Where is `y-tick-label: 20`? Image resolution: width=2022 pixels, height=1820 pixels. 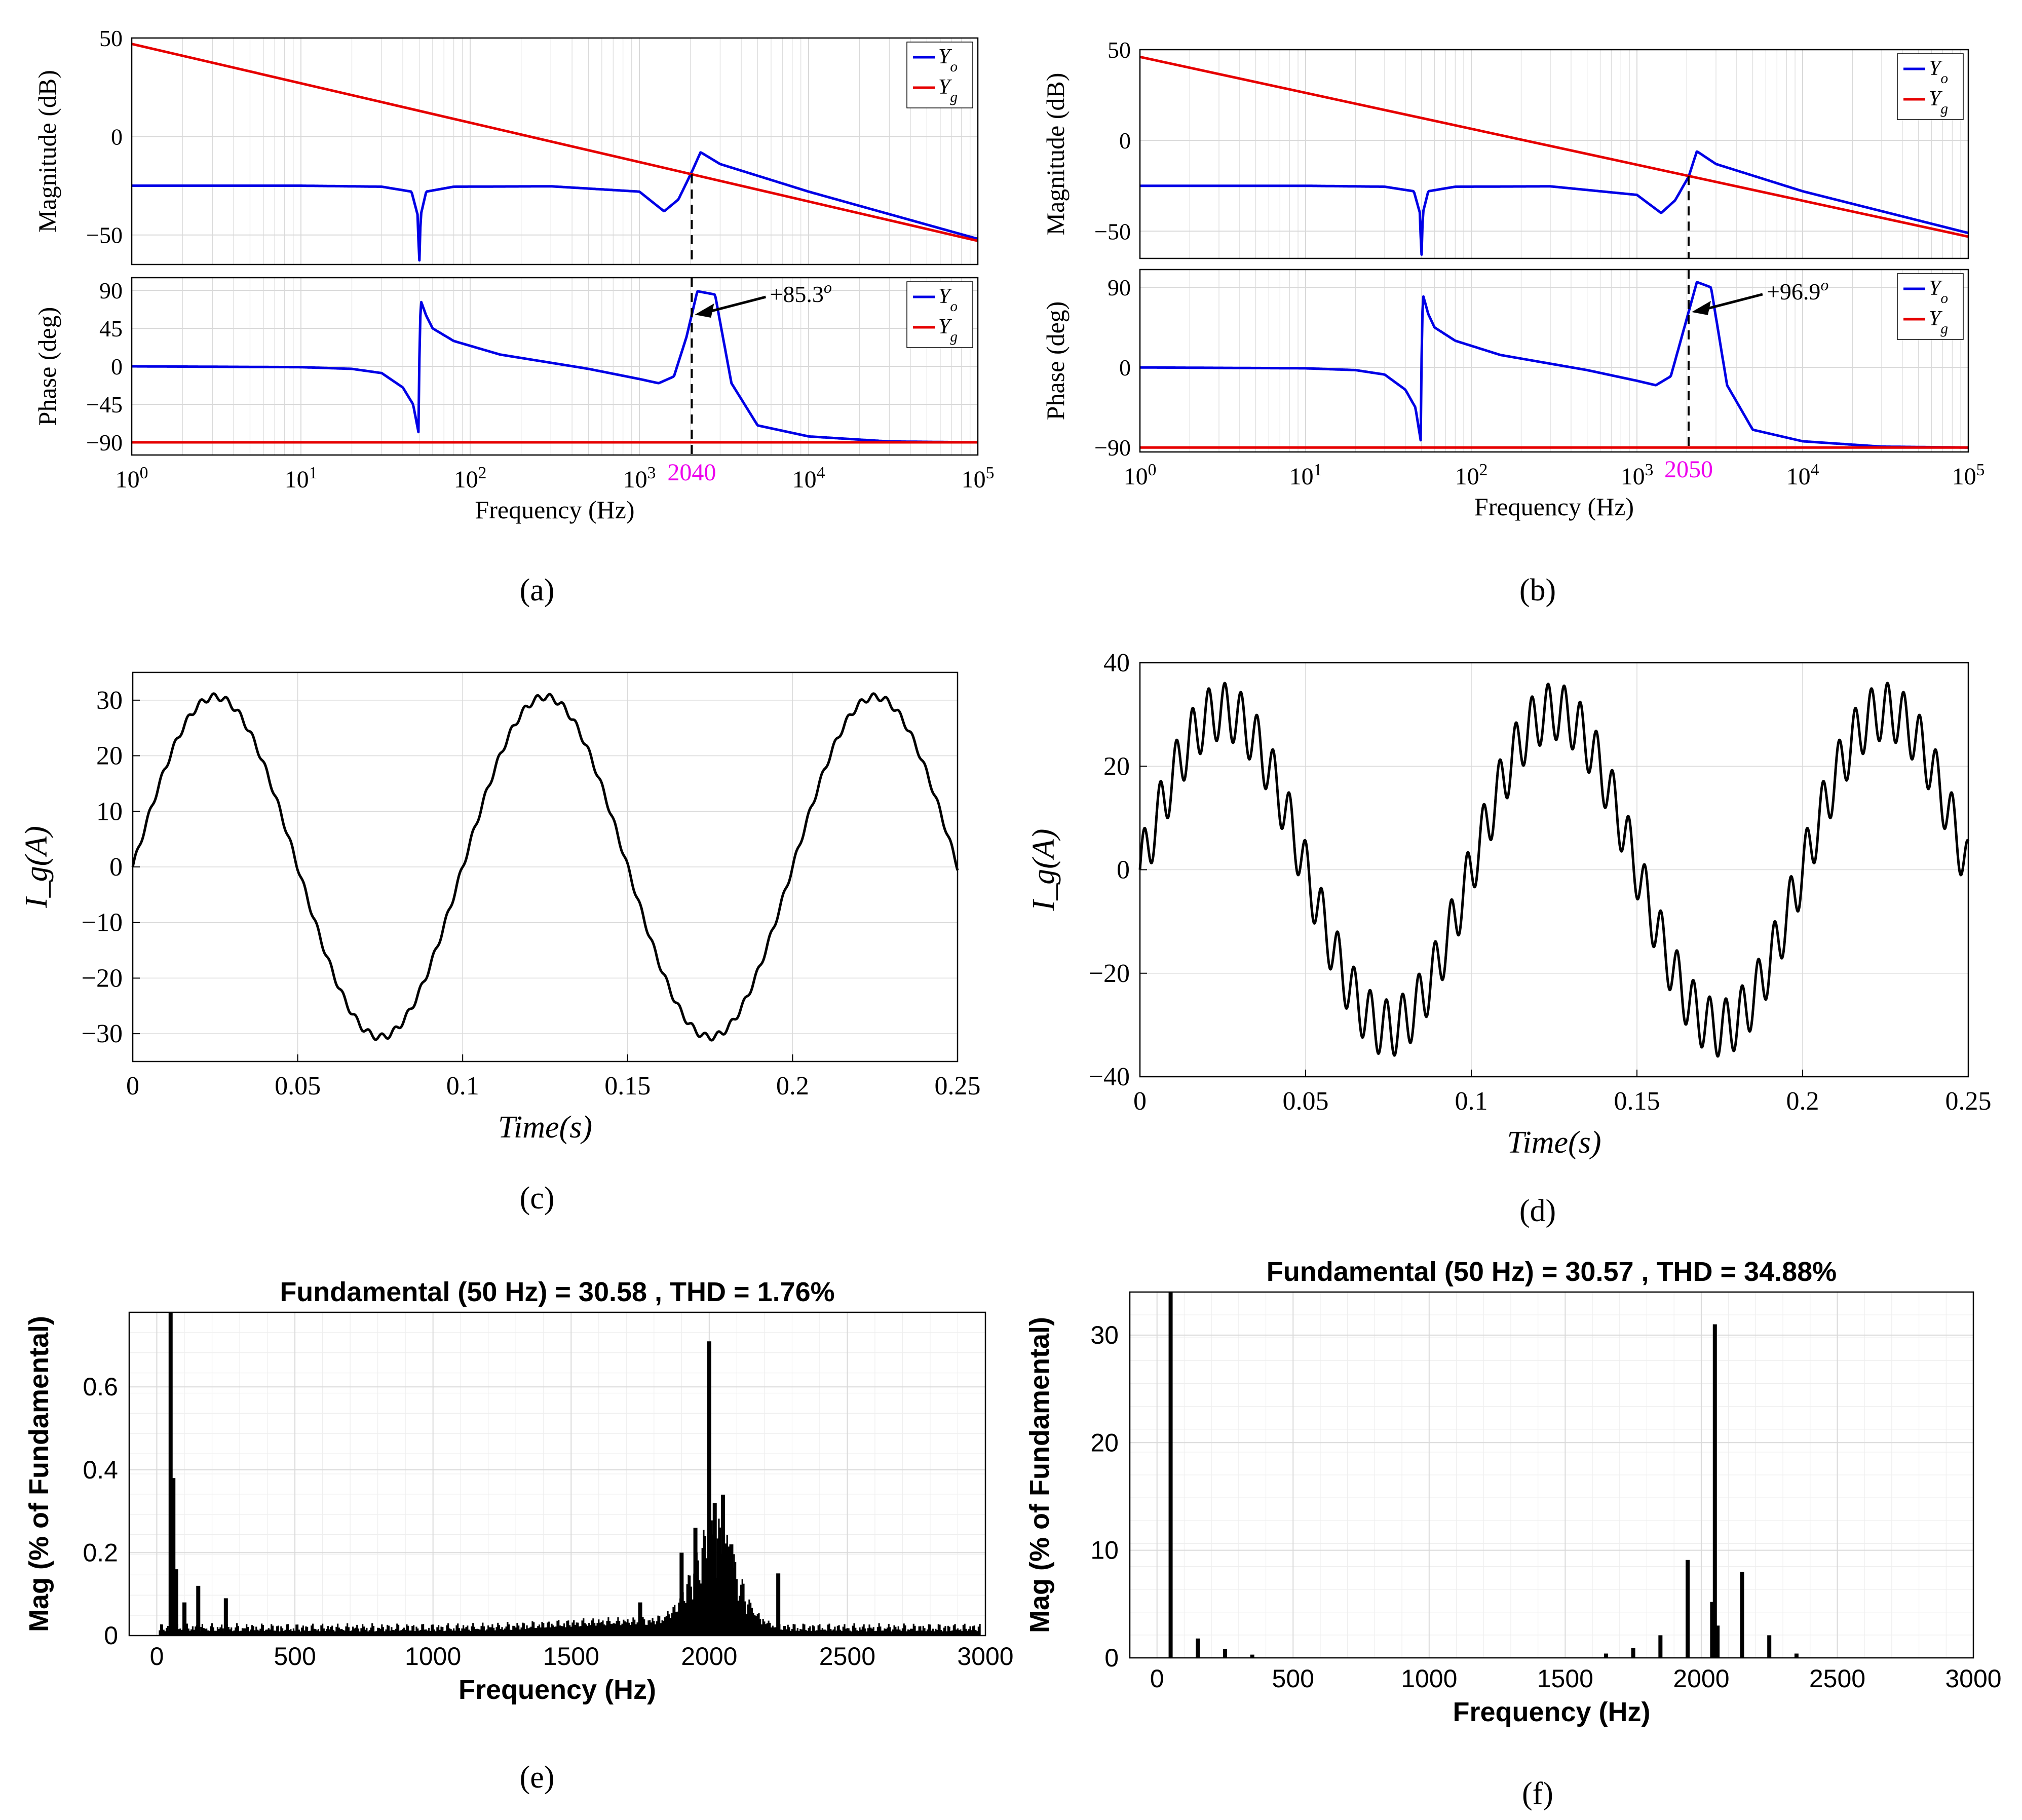 y-tick-label: 20 is located at coordinates (1116, 767).